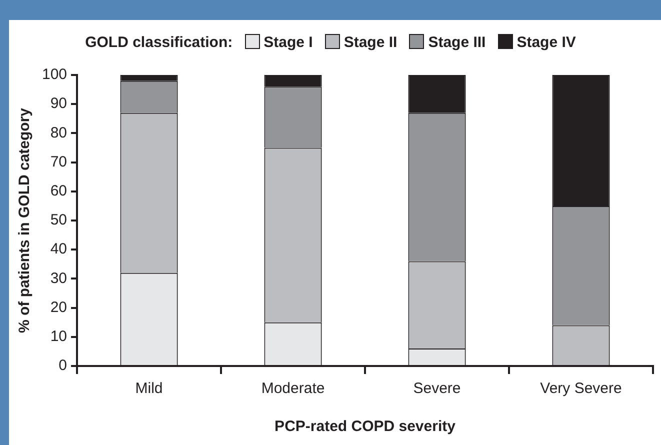 The height and width of the screenshot is (445, 661). Describe the element at coordinates (365, 427) in the screenshot. I see `x-axis-title: PCP-rated COPD severity` at that location.